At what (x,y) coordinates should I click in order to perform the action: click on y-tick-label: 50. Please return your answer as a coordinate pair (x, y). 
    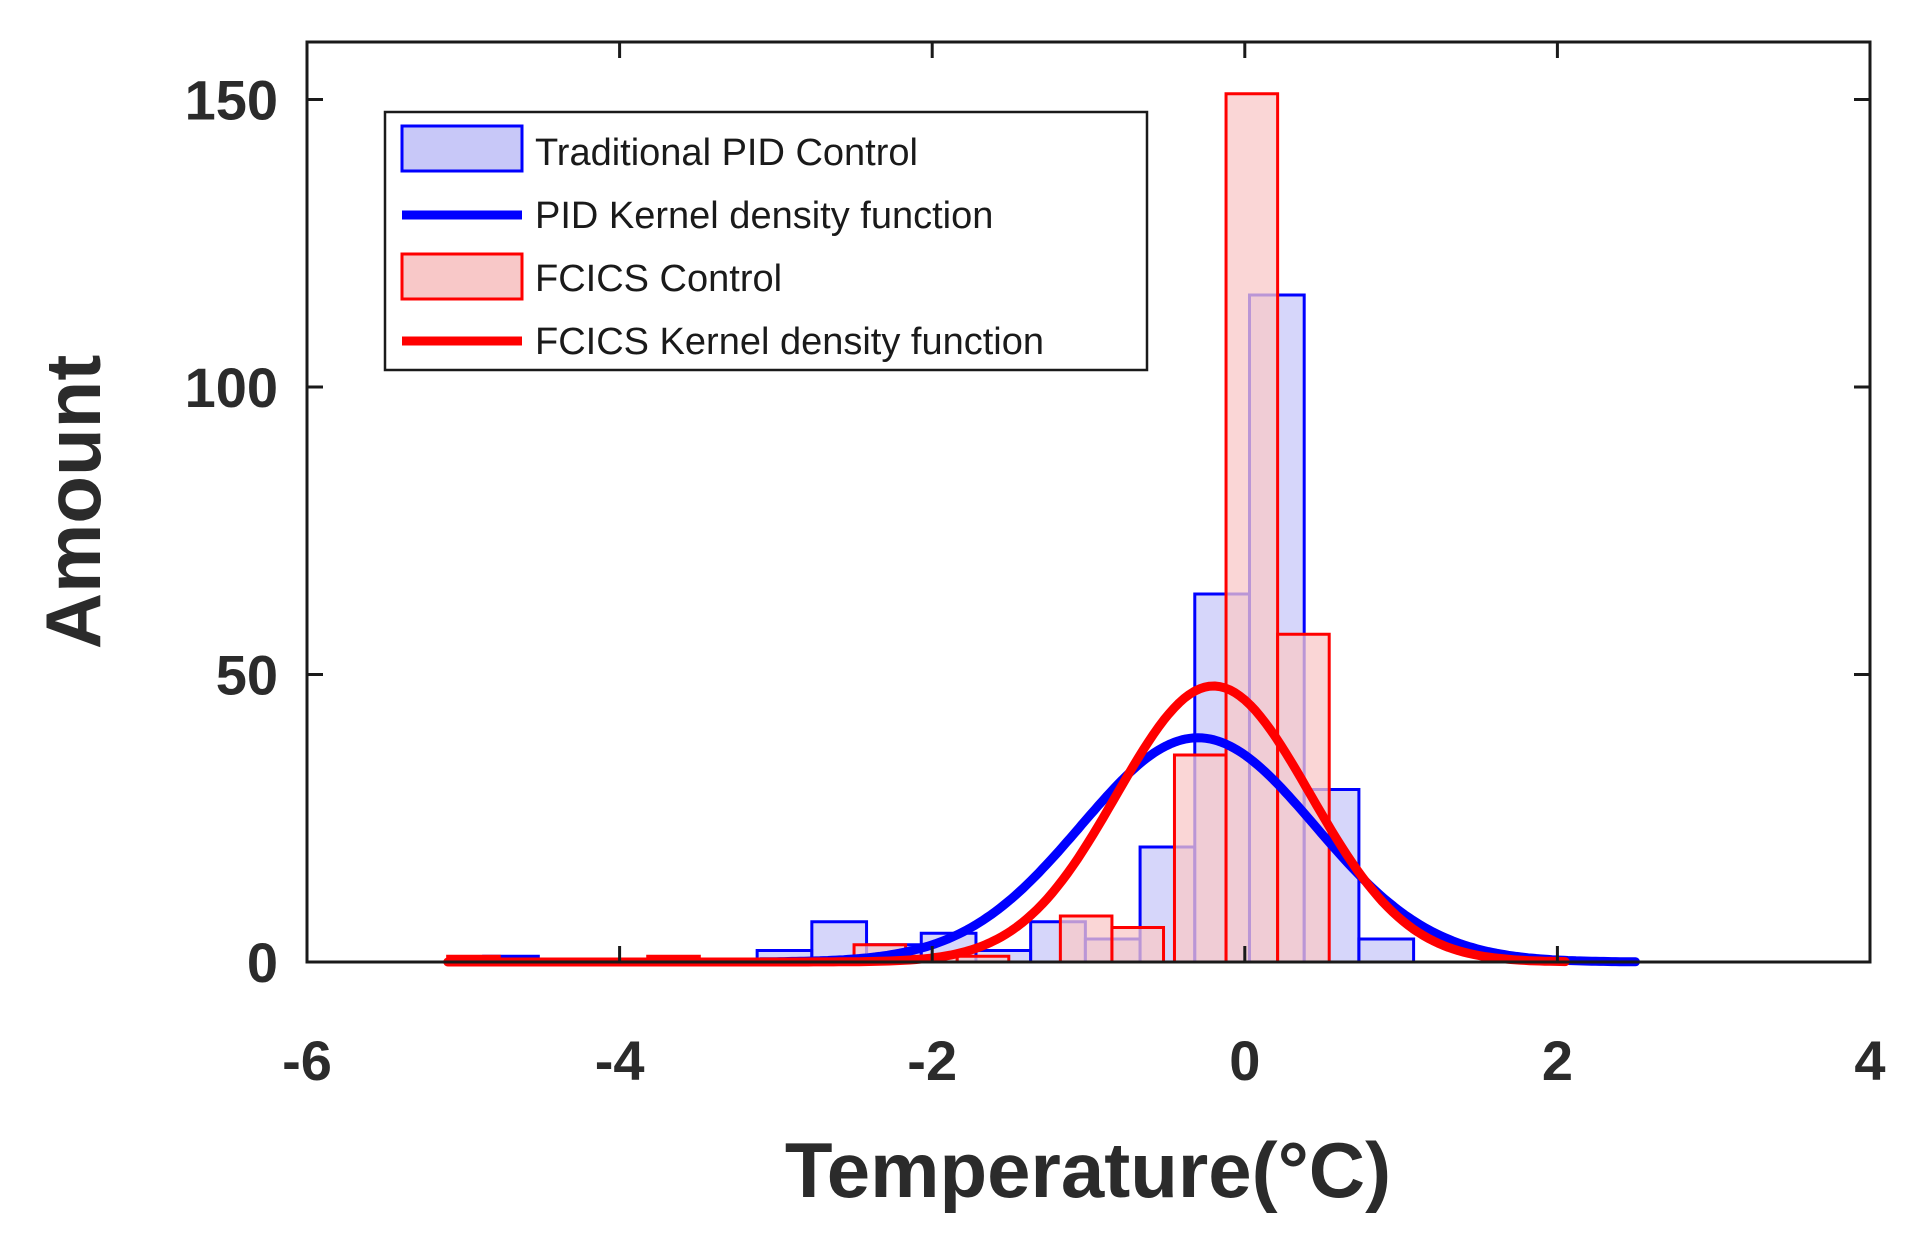
    Looking at the image, I should click on (247, 675).